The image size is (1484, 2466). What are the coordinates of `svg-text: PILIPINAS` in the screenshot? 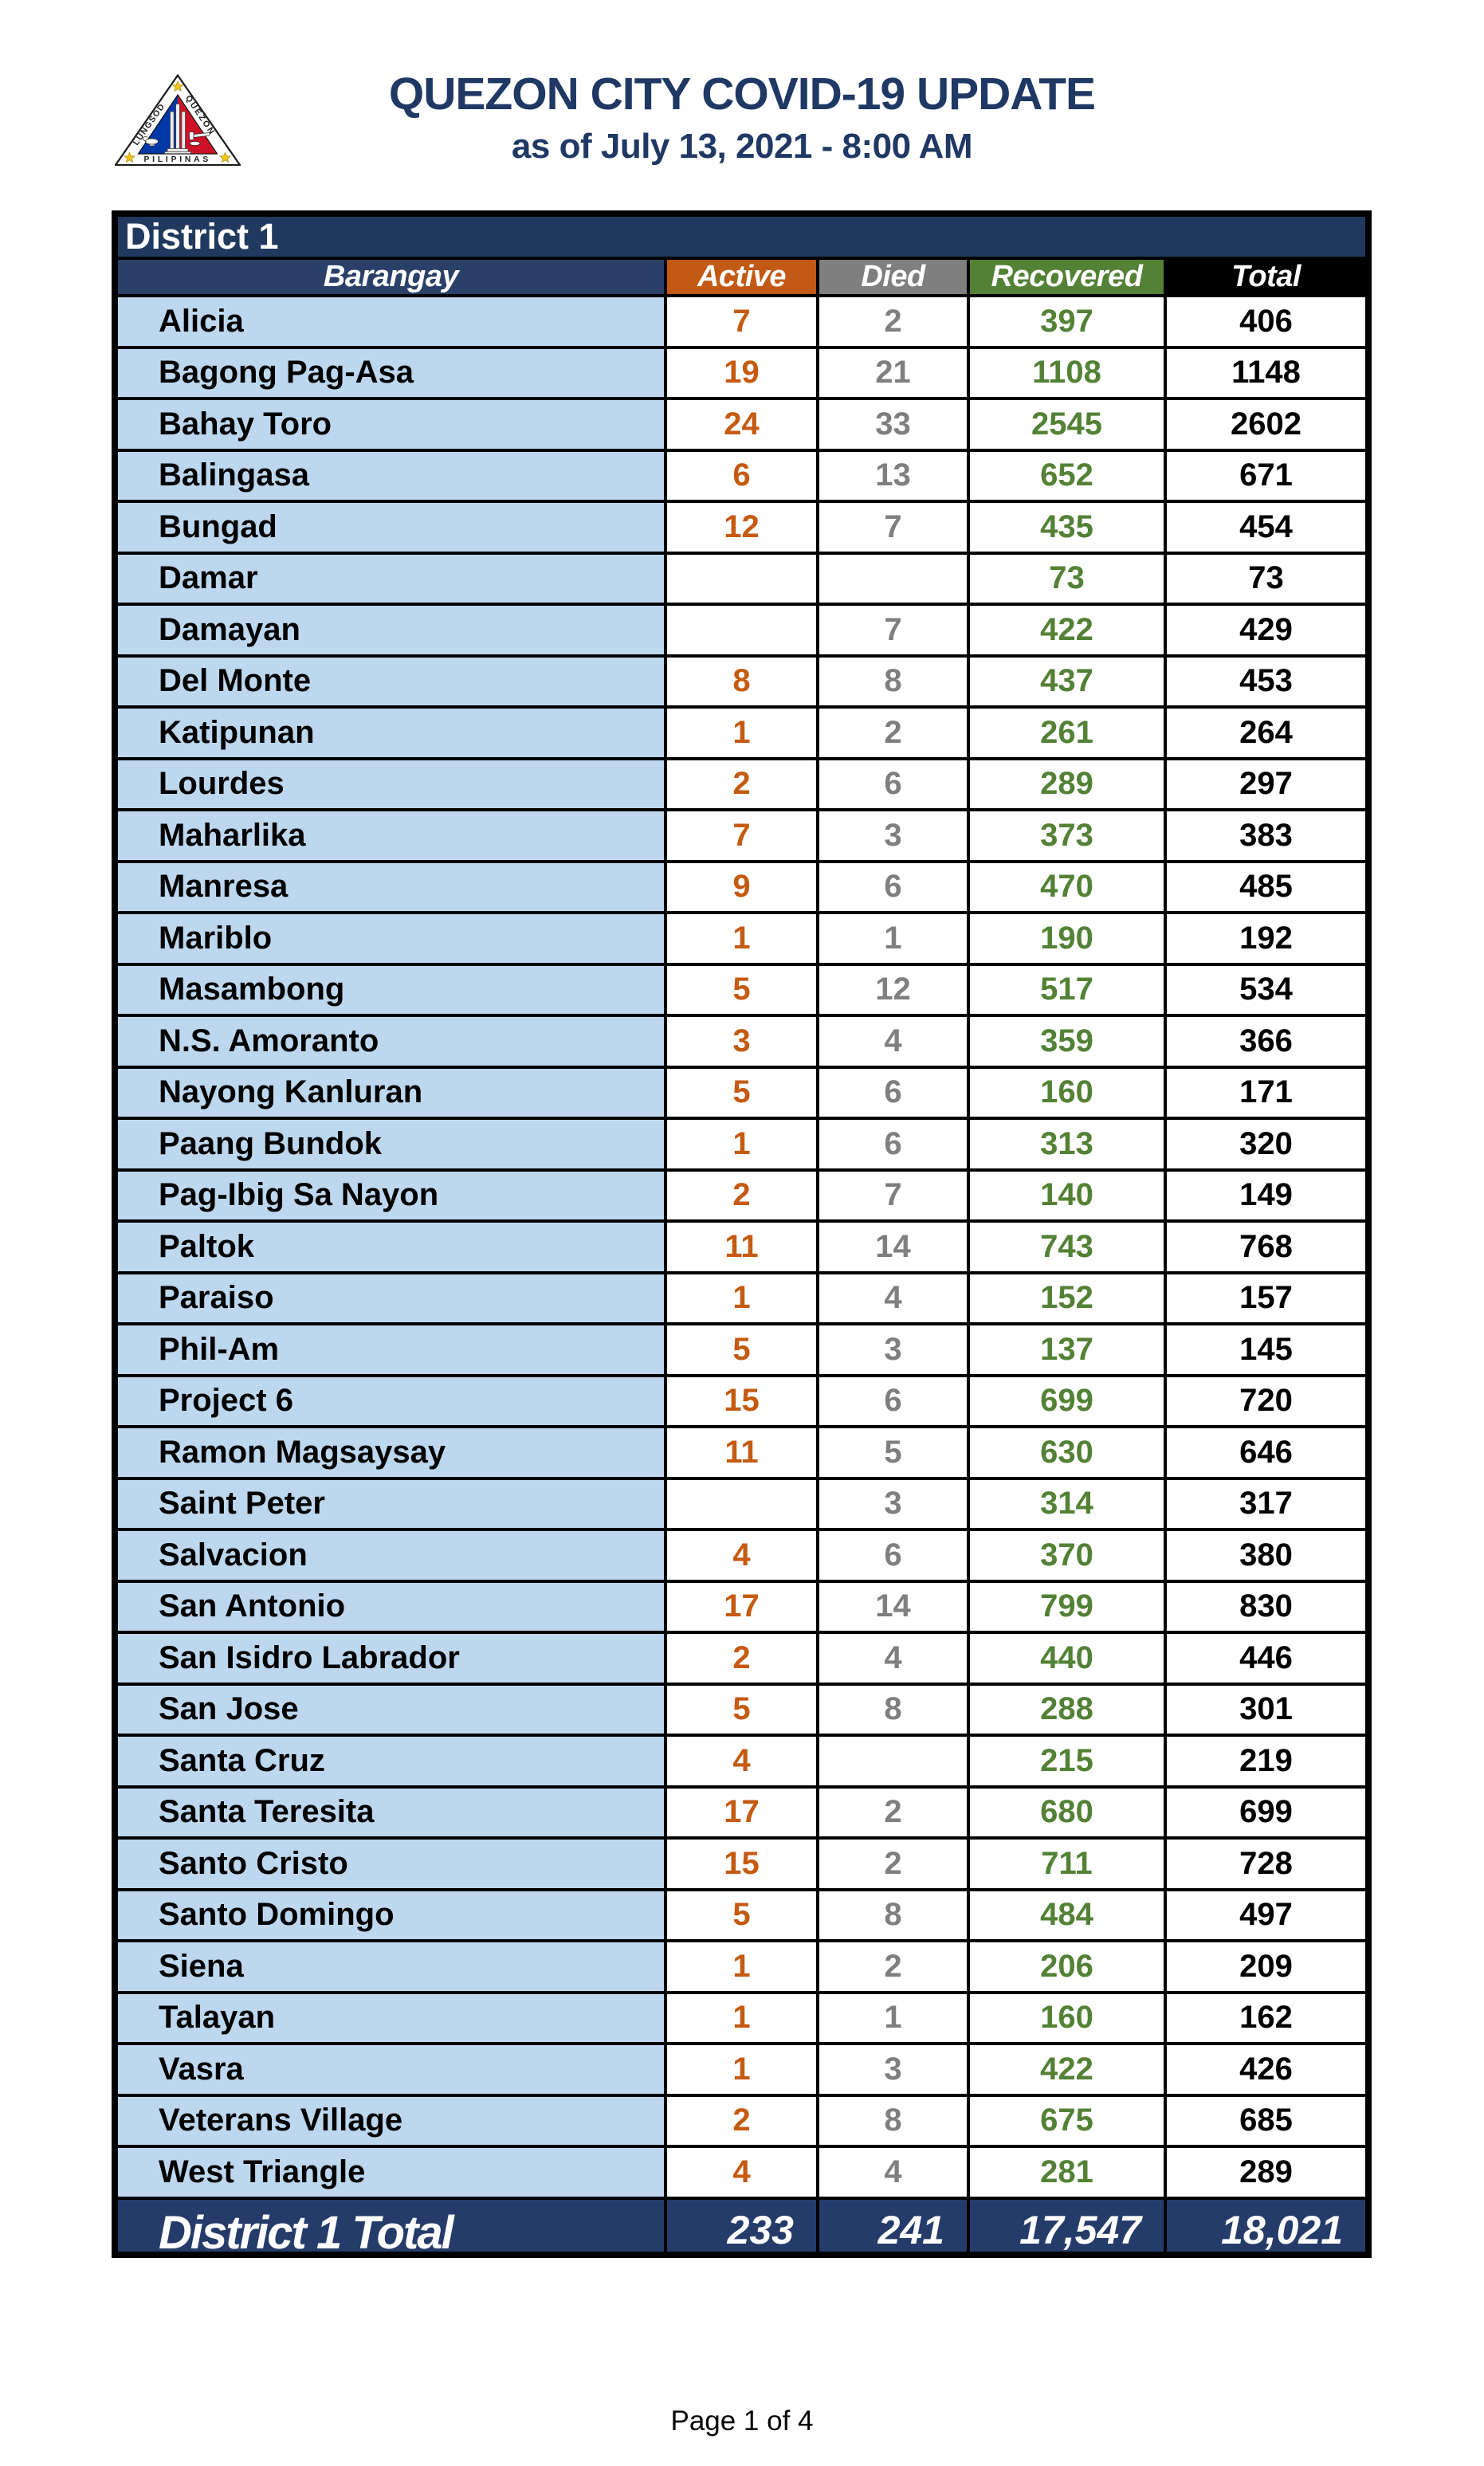 It's located at (178, 159).